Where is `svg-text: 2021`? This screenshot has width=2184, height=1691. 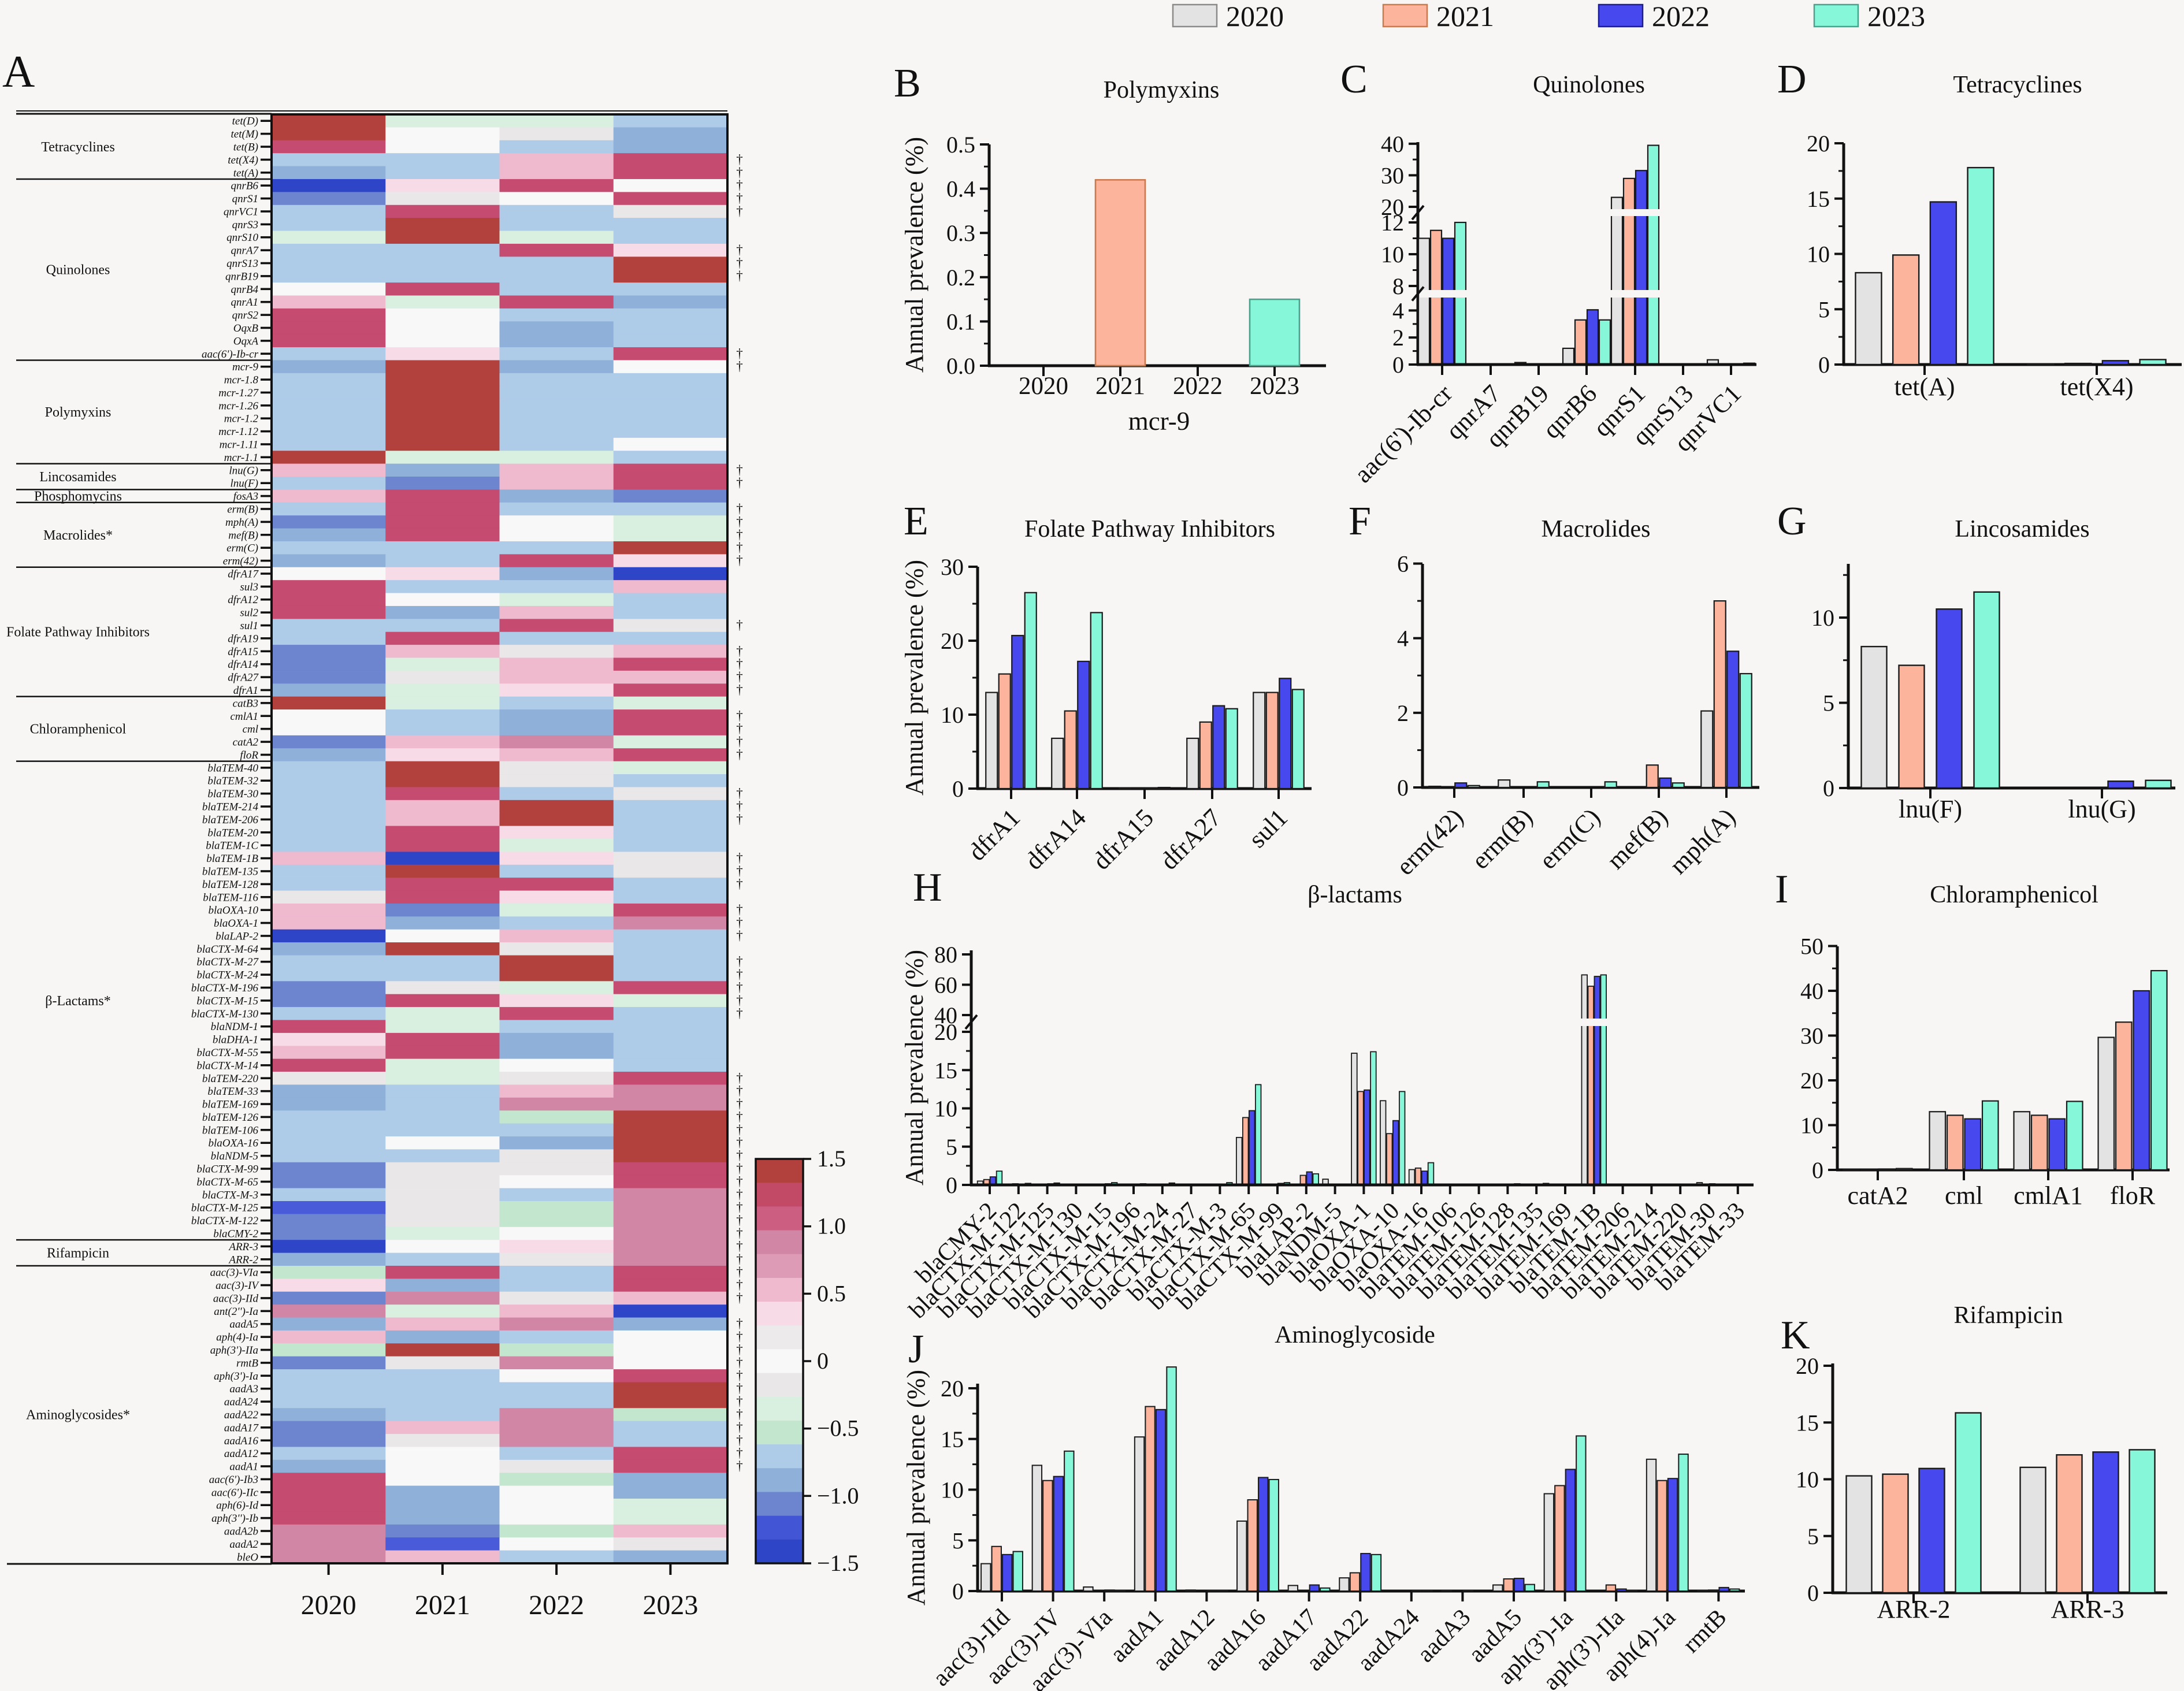 svg-text: 2021 is located at coordinates (1465, 16).